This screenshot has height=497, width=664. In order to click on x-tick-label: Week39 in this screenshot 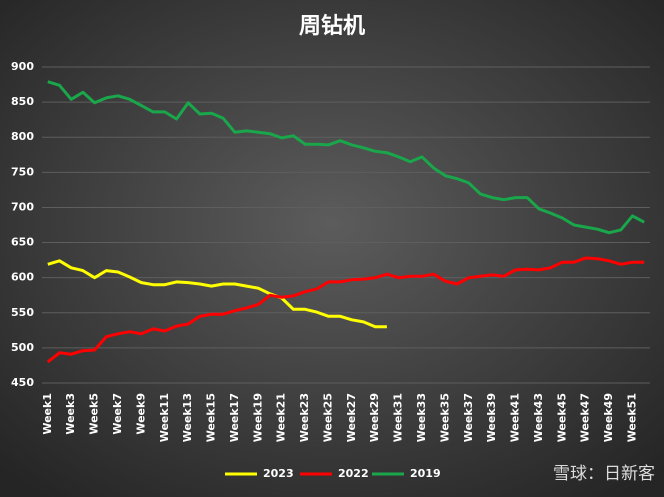, I will do `click(491, 417)`.